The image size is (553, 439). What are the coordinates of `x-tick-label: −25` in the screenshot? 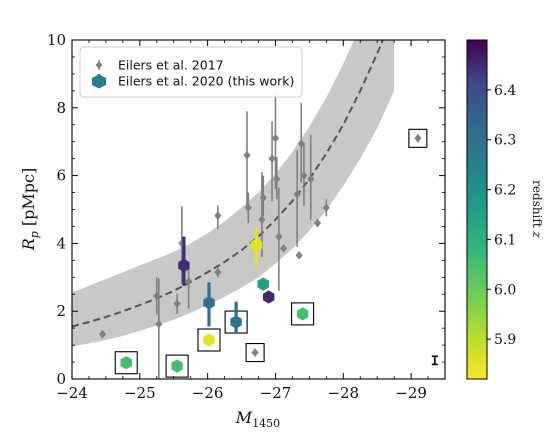 It's located at (140, 393).